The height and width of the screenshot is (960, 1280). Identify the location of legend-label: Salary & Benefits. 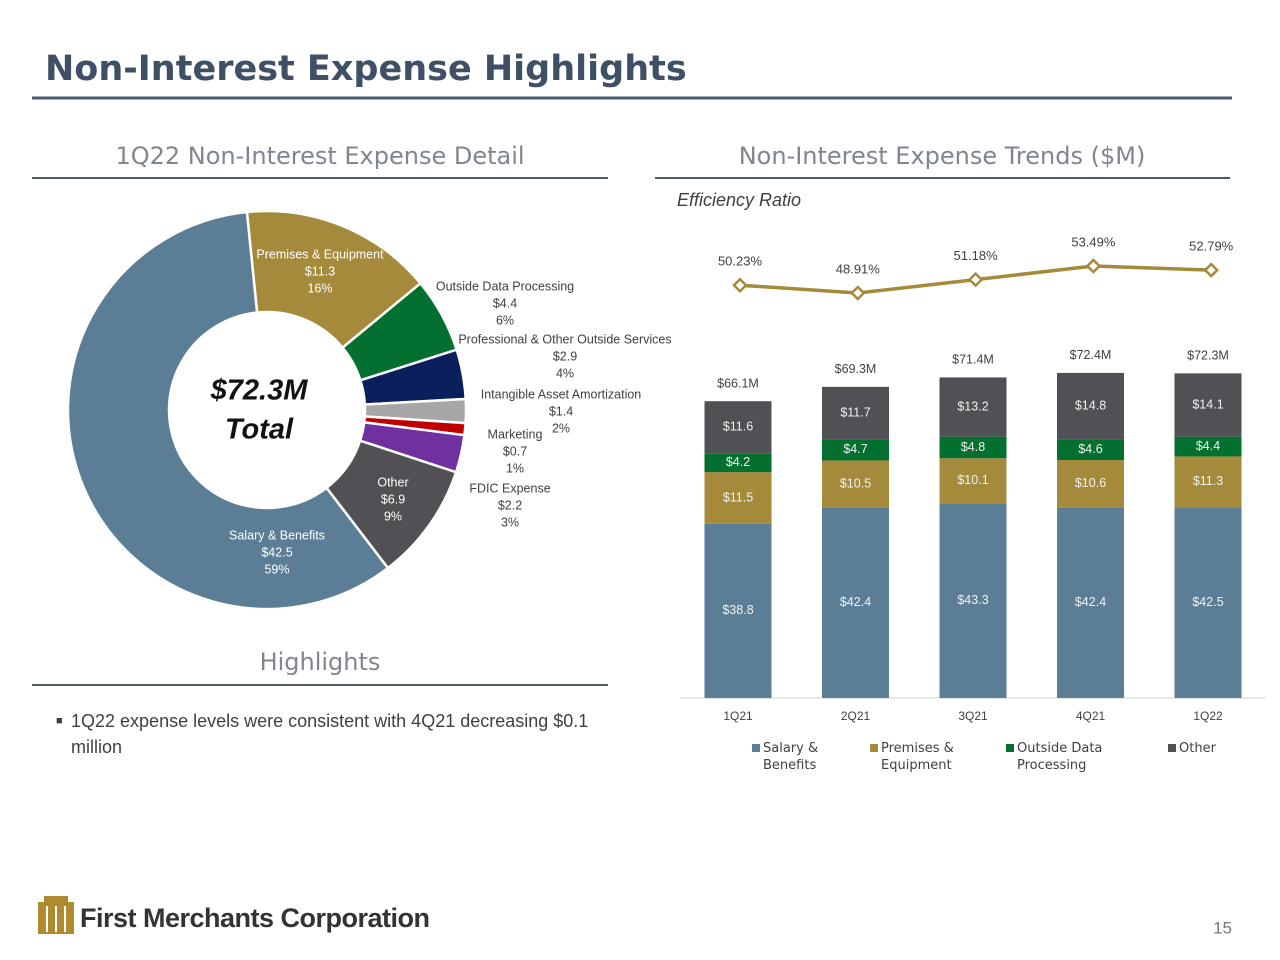
(791, 757).